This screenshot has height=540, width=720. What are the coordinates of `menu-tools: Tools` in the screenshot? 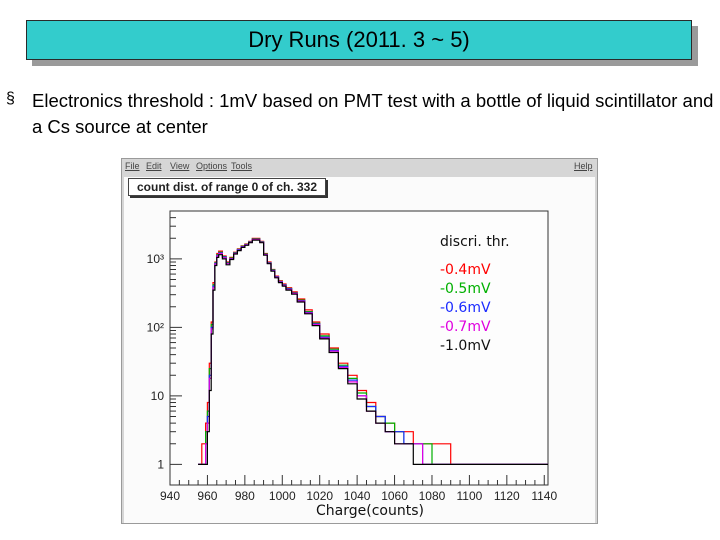 It's located at (242, 166).